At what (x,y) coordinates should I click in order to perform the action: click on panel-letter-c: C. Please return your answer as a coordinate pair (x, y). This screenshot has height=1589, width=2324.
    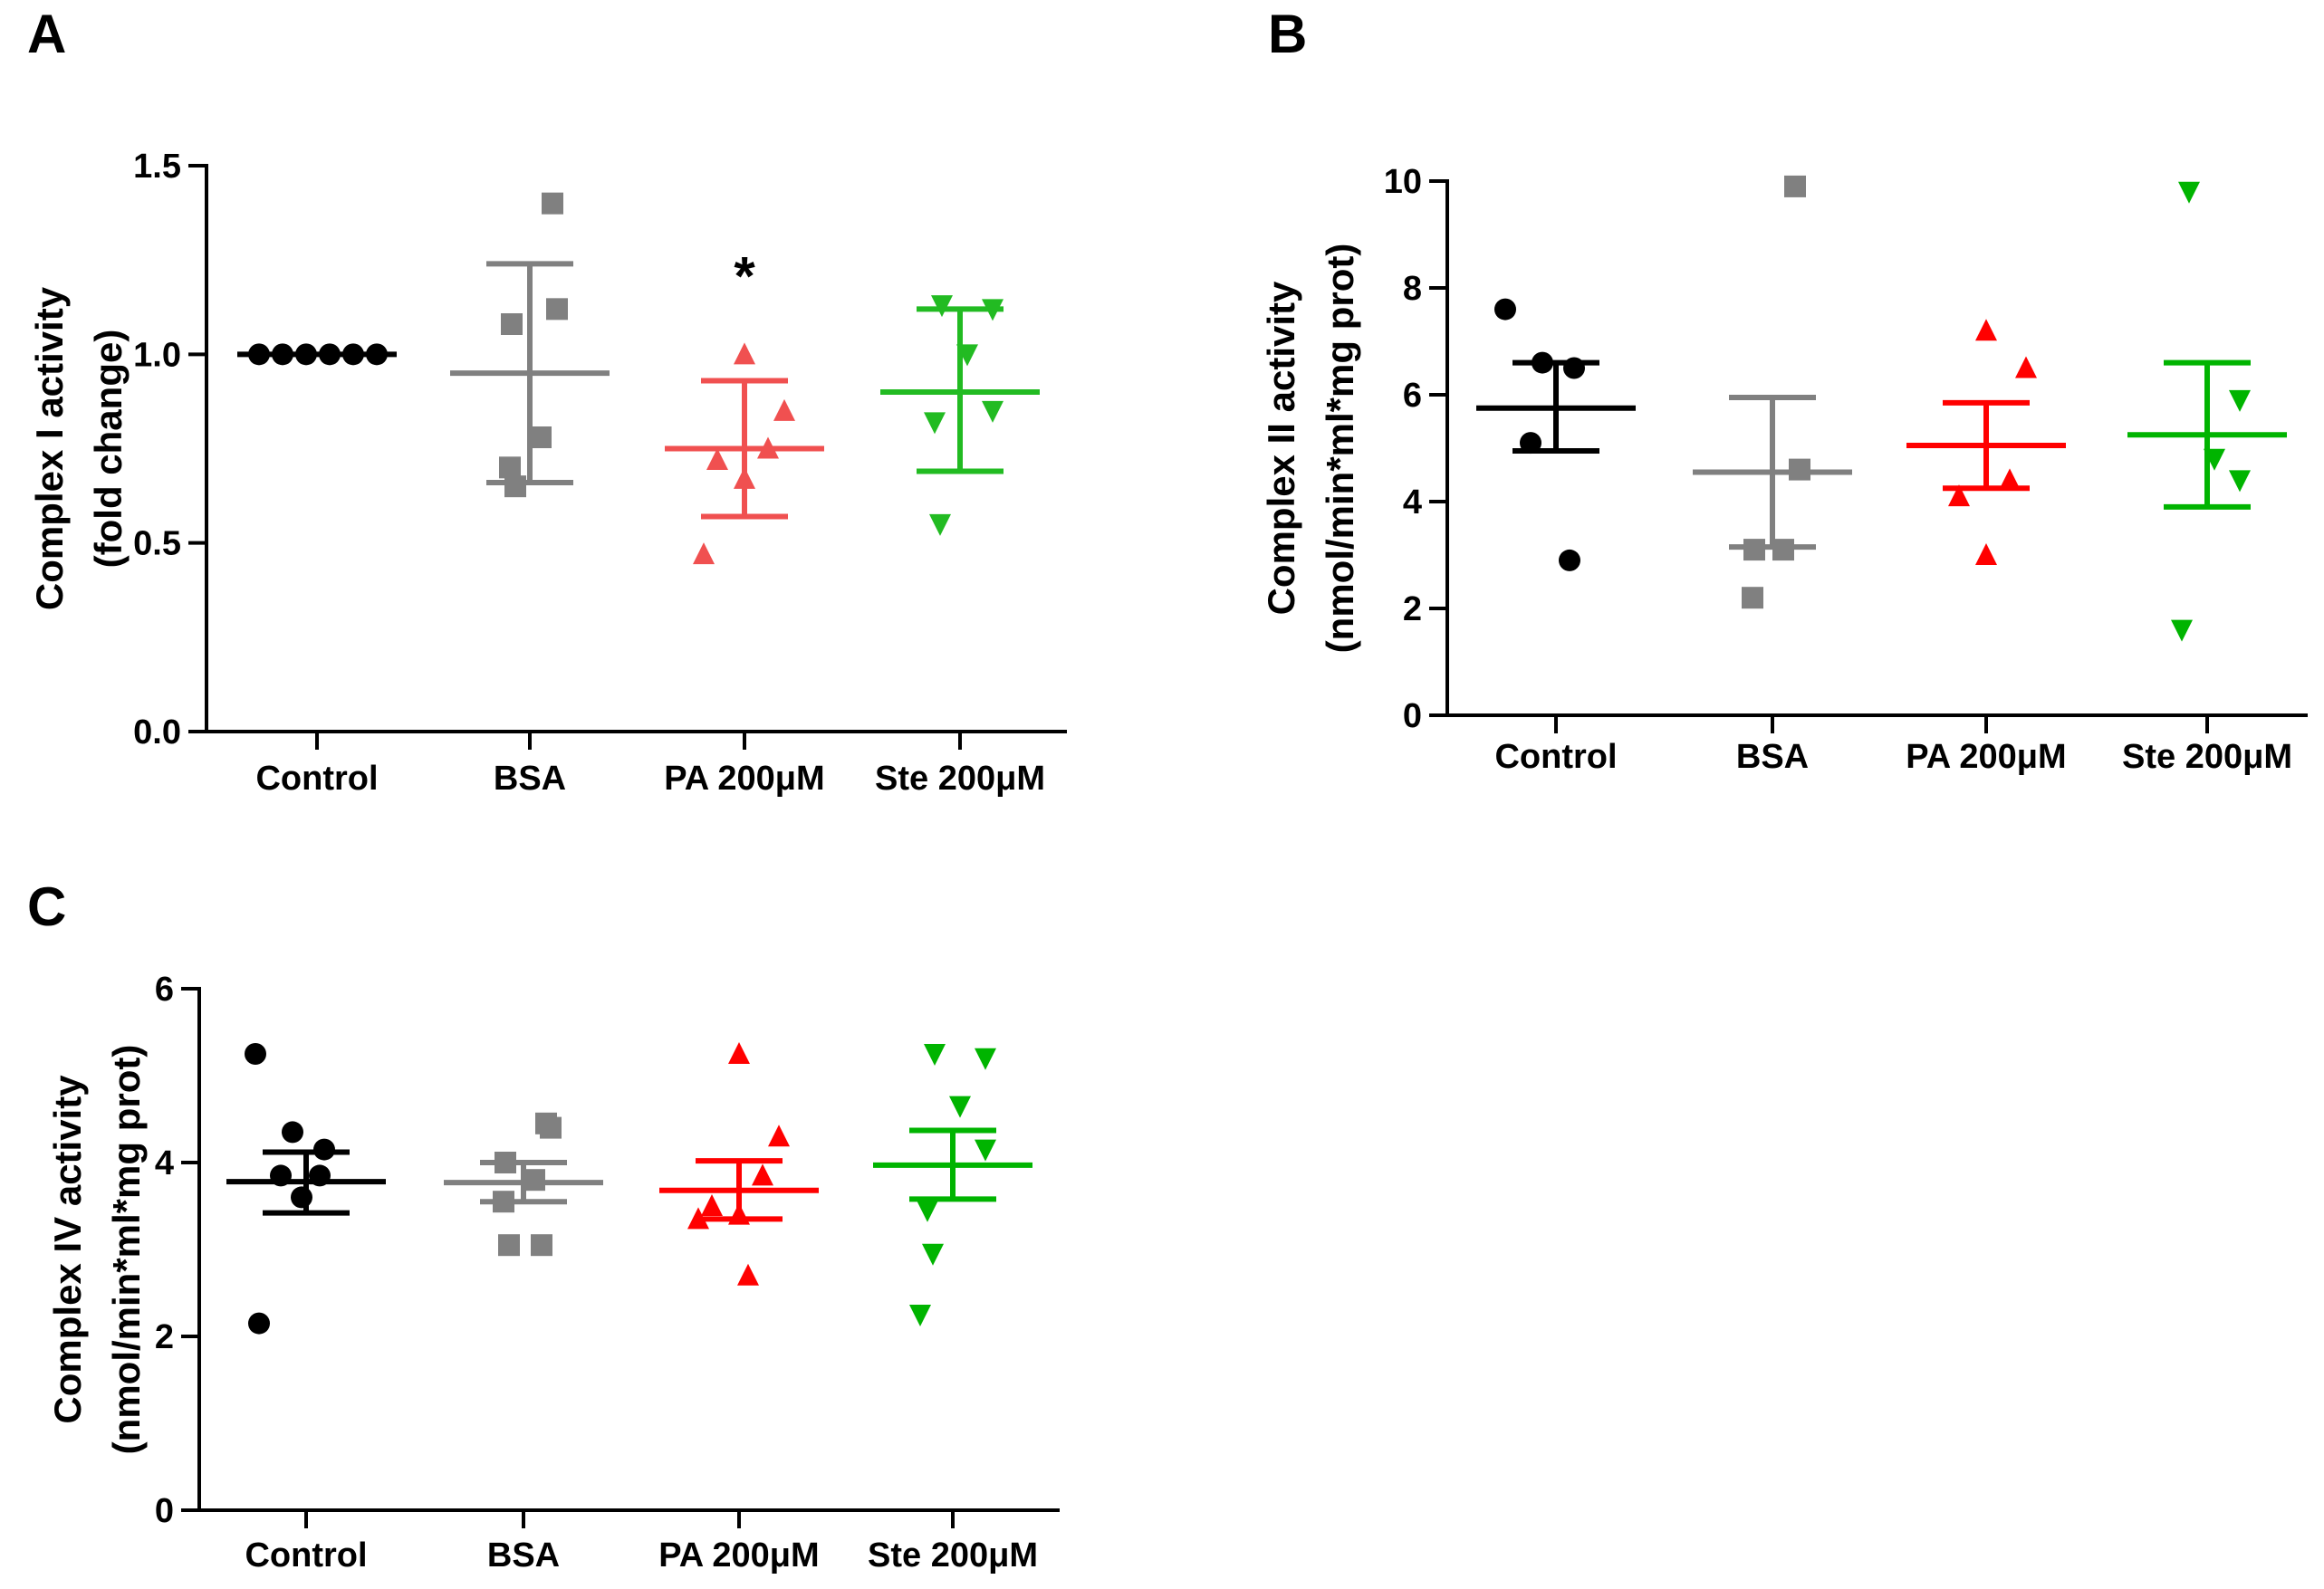
    Looking at the image, I should click on (47, 906).